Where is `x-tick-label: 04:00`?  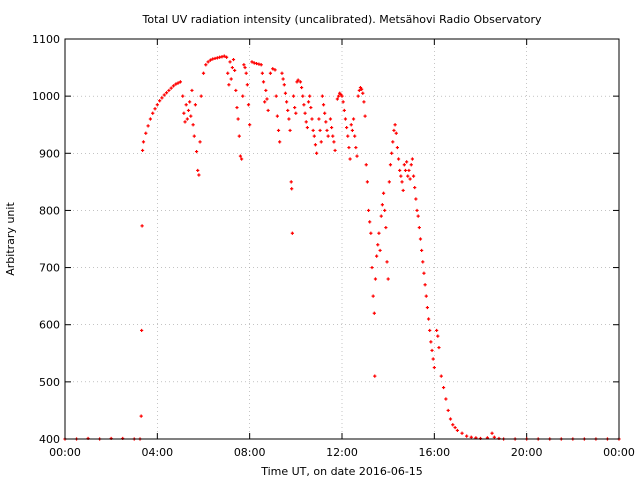
x-tick-label: 04:00 is located at coordinates (157, 452).